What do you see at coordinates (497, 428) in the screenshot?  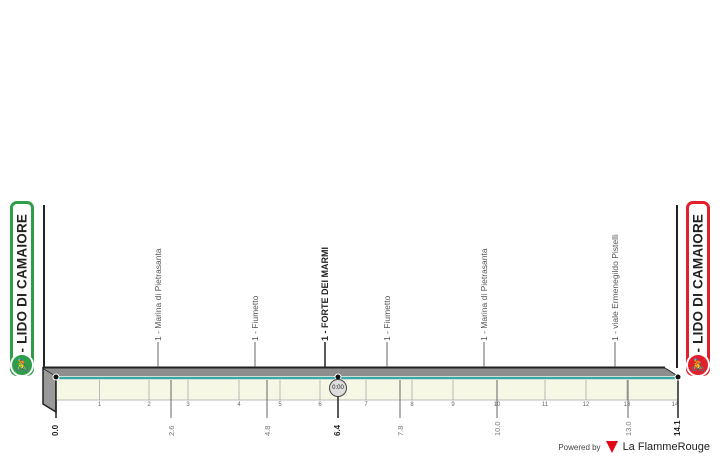 I see `distance-marker: 10.0` at bounding box center [497, 428].